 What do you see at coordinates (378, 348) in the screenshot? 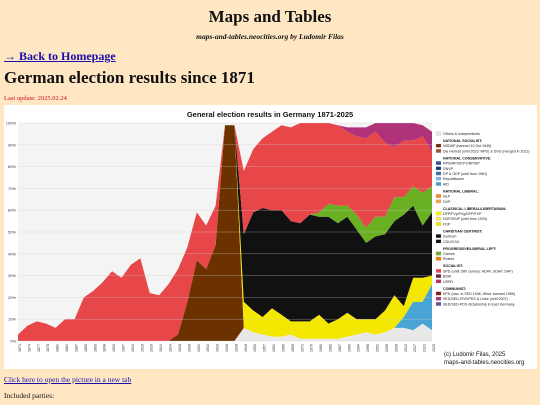
I see `x-tick-label: 2002` at bounding box center [378, 348].